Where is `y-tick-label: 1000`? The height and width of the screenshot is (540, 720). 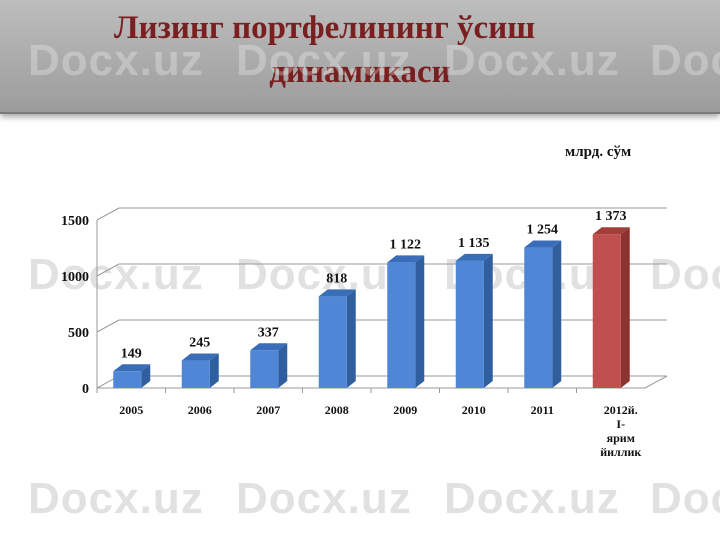 y-tick-label: 1000 is located at coordinates (75, 277).